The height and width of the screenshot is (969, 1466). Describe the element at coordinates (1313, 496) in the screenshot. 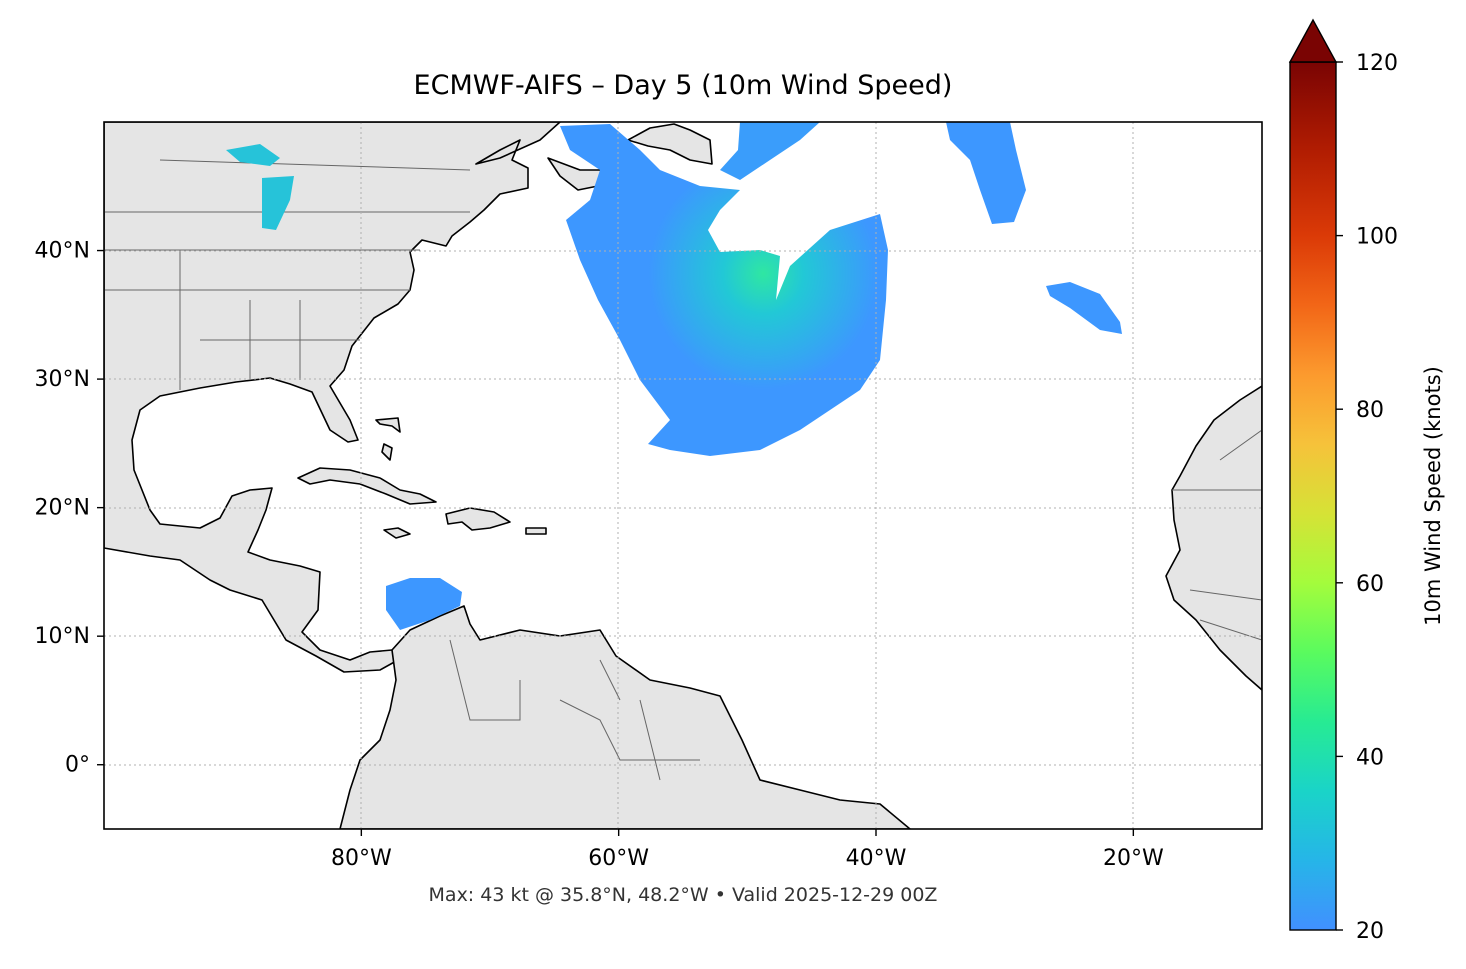

I see `colorbar-gradient` at that location.